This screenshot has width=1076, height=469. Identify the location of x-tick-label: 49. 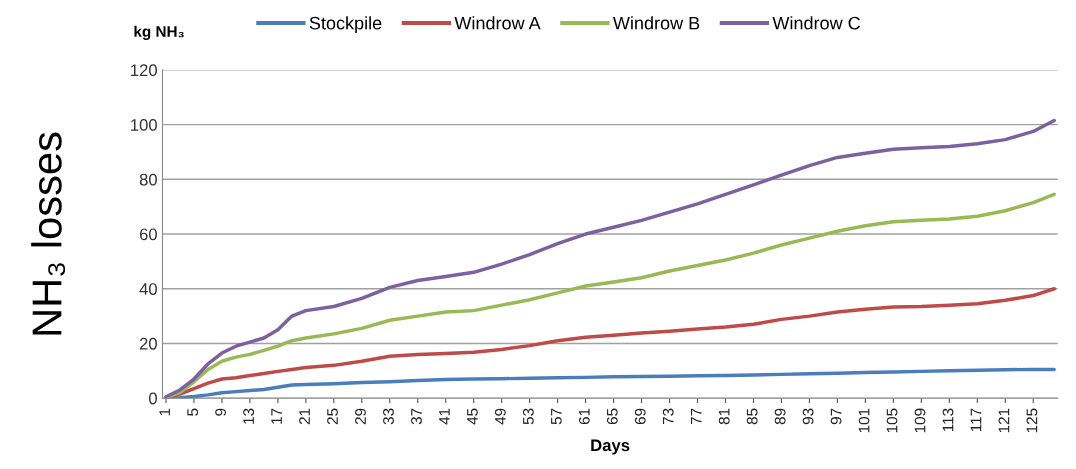
(500, 416).